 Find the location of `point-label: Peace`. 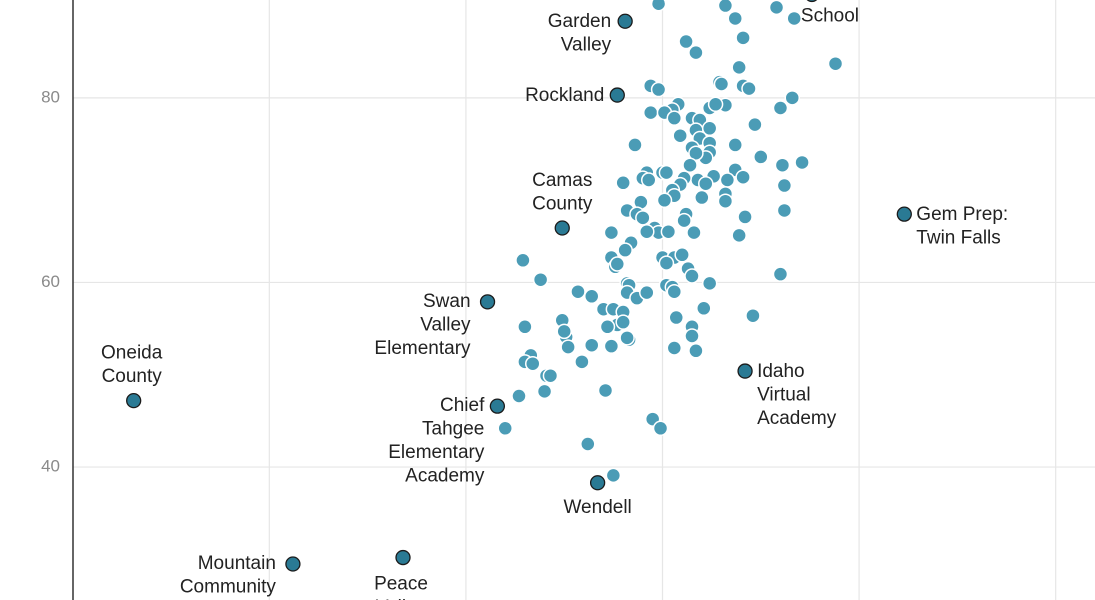

point-label: Peace is located at coordinates (401, 584).